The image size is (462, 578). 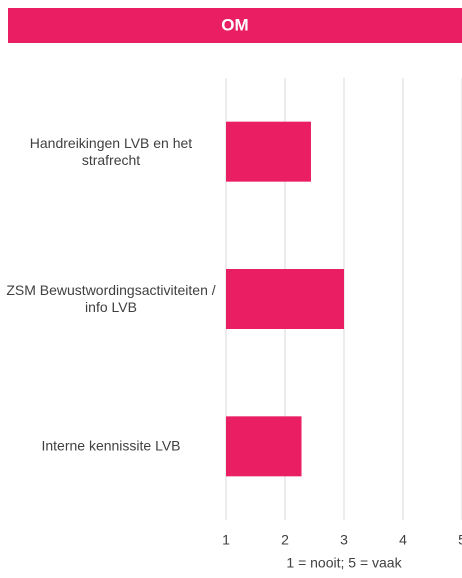 I want to click on x-tick-label: 4, so click(x=403, y=540).